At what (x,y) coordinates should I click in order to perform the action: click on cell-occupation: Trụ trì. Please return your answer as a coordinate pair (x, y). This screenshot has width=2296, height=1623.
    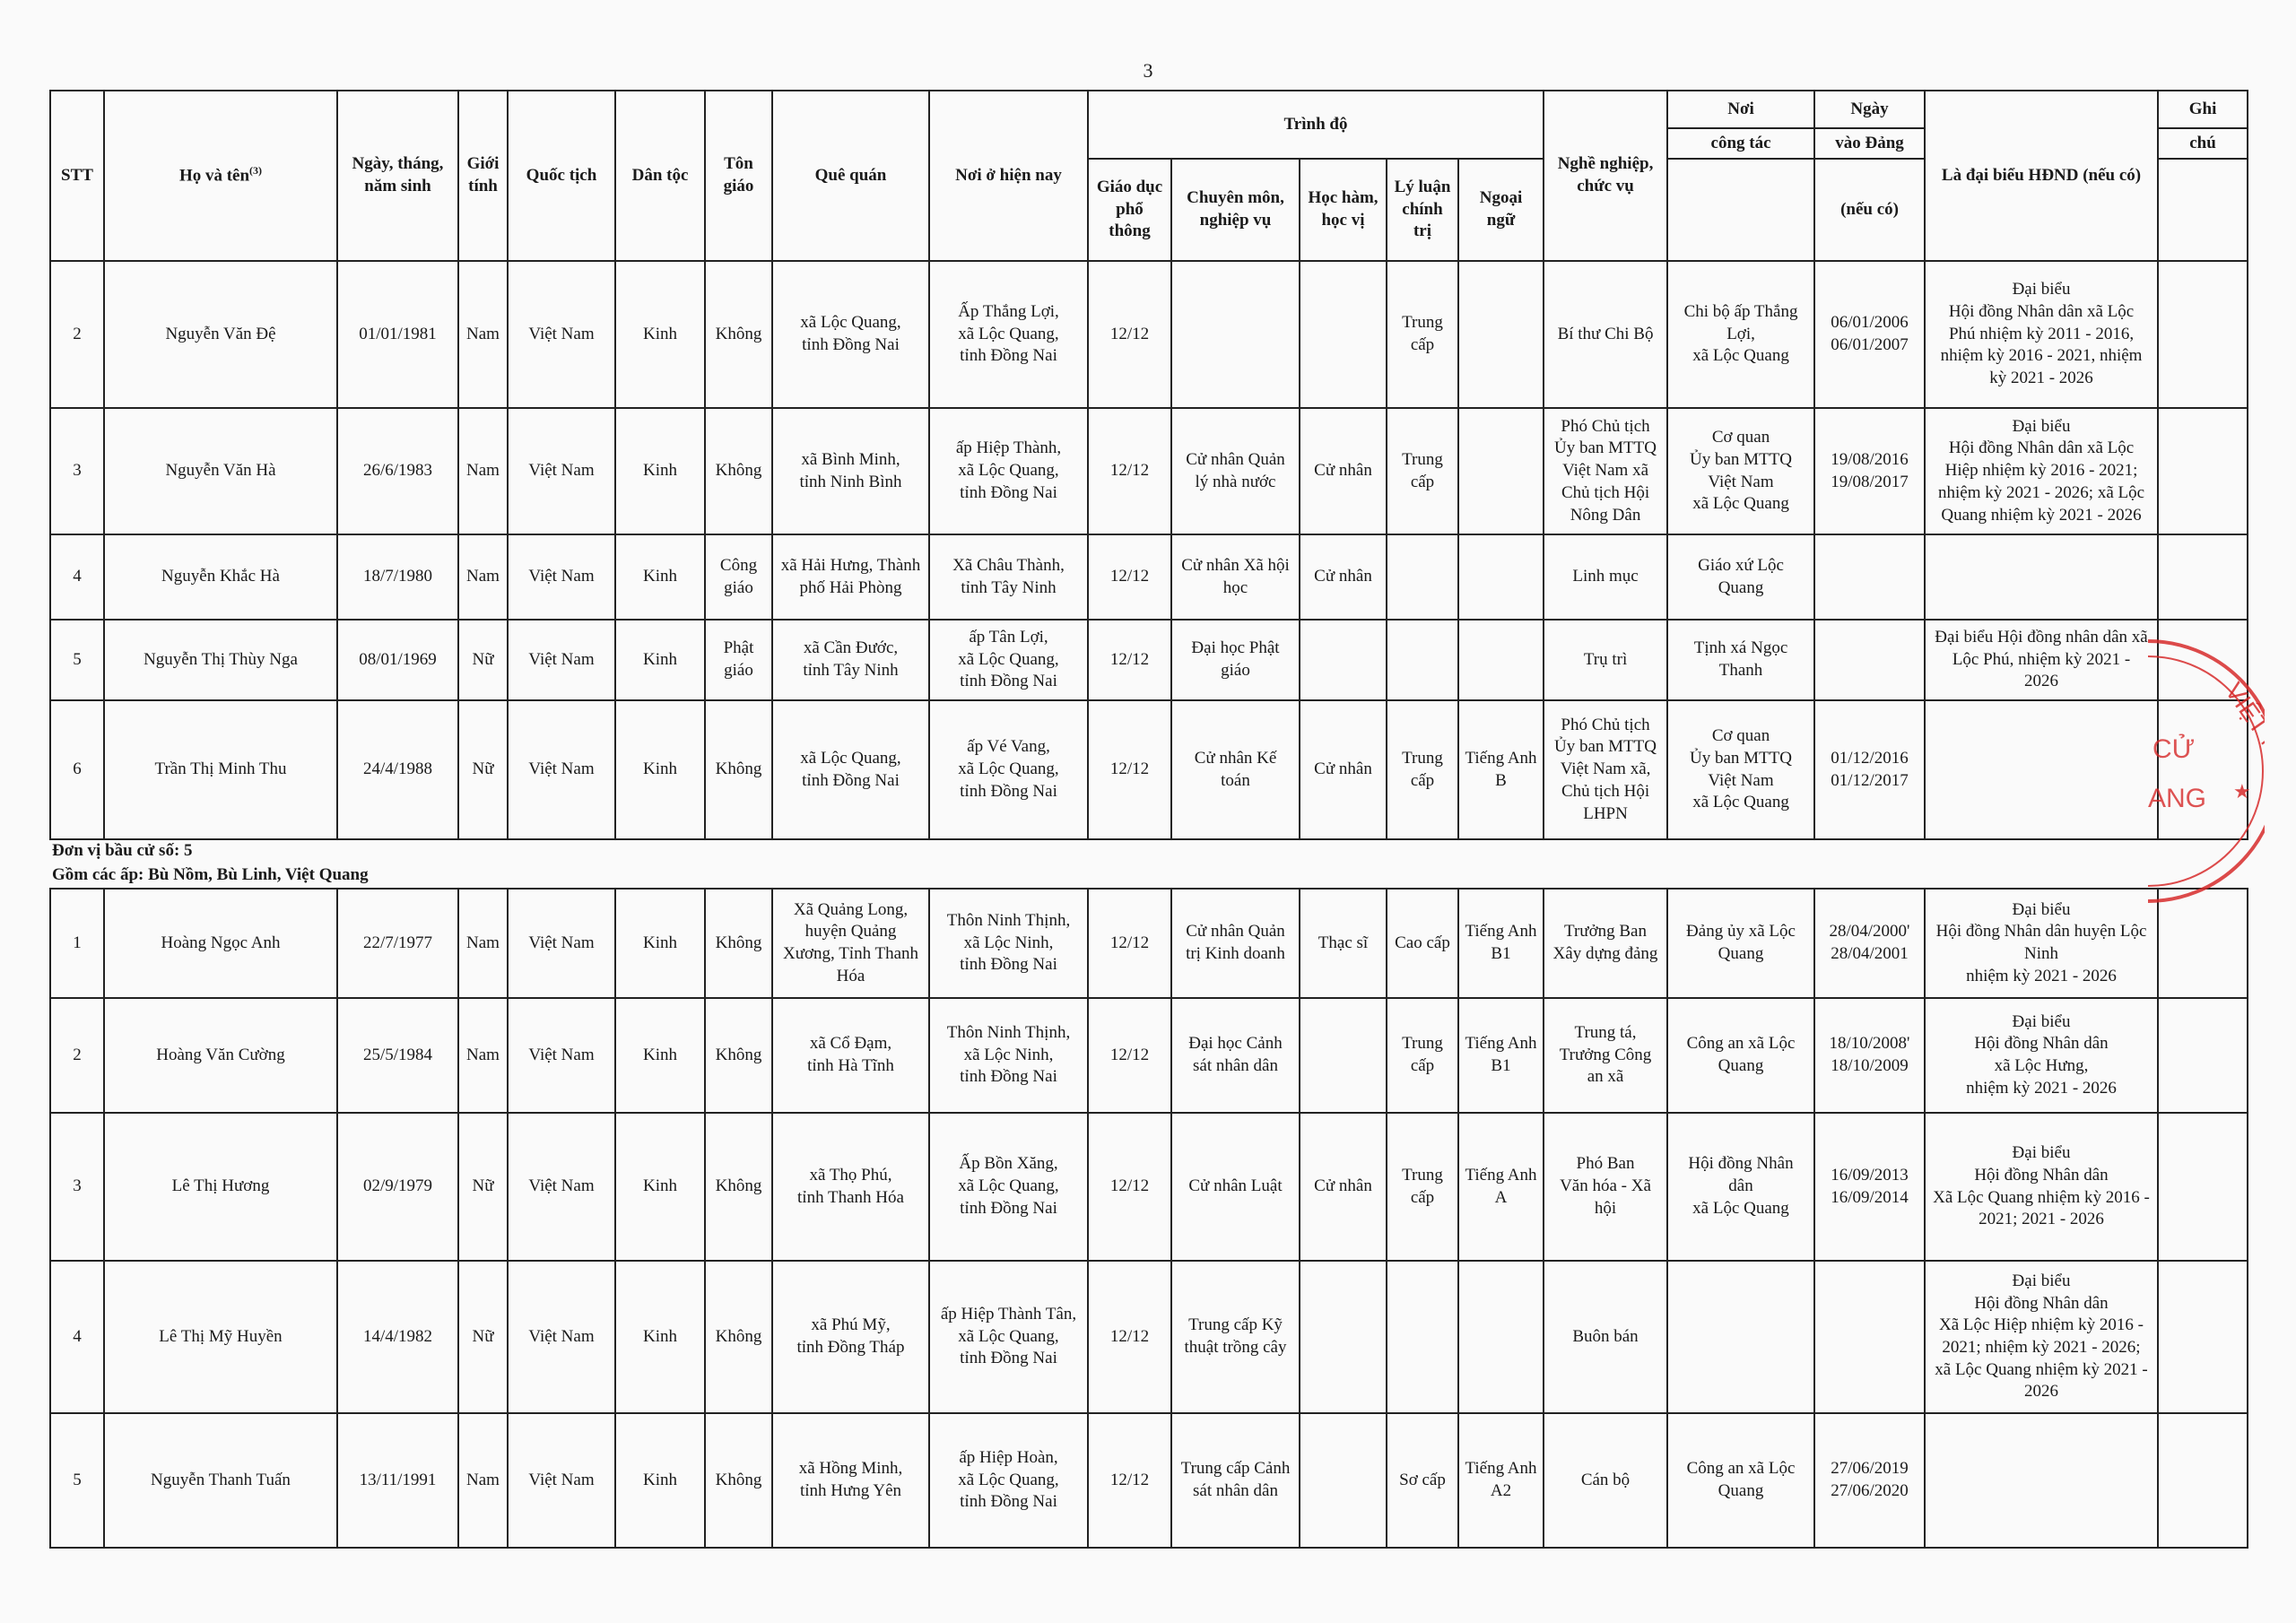
    Looking at the image, I should click on (1606, 660).